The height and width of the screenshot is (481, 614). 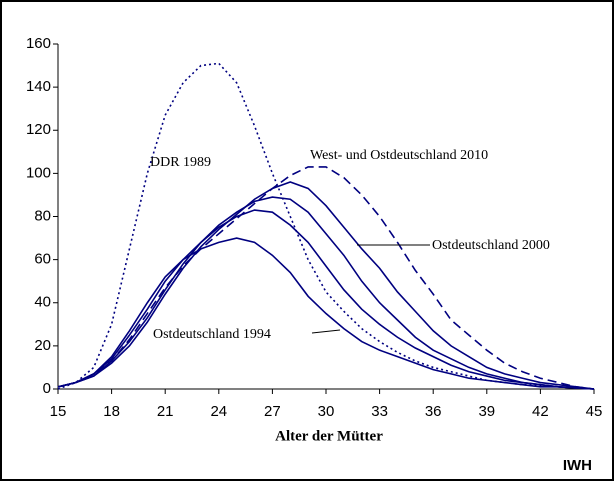 I want to click on x-axis-title: Alter der Mütter, so click(x=329, y=436).